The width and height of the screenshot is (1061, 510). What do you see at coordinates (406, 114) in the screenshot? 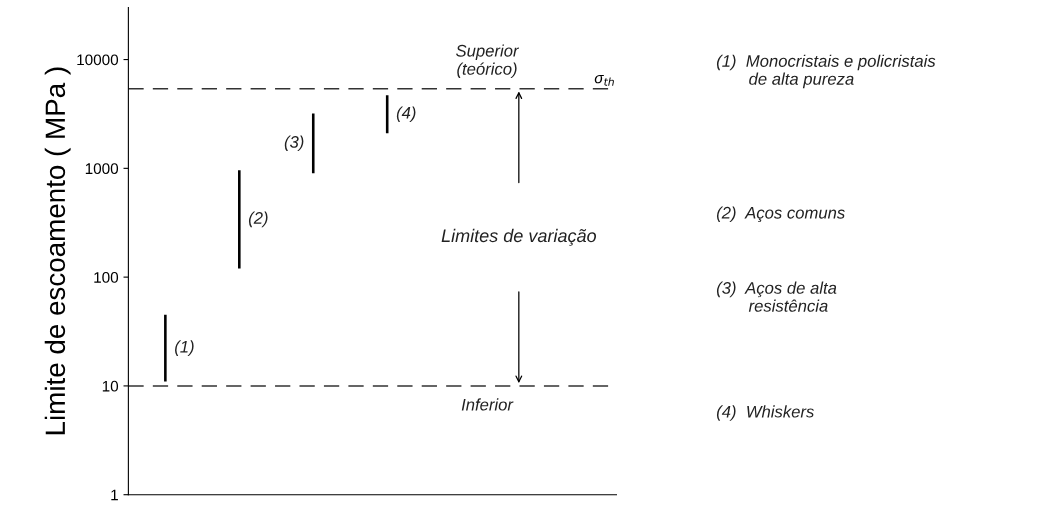
I see `x-tick-label: (4)` at bounding box center [406, 114].